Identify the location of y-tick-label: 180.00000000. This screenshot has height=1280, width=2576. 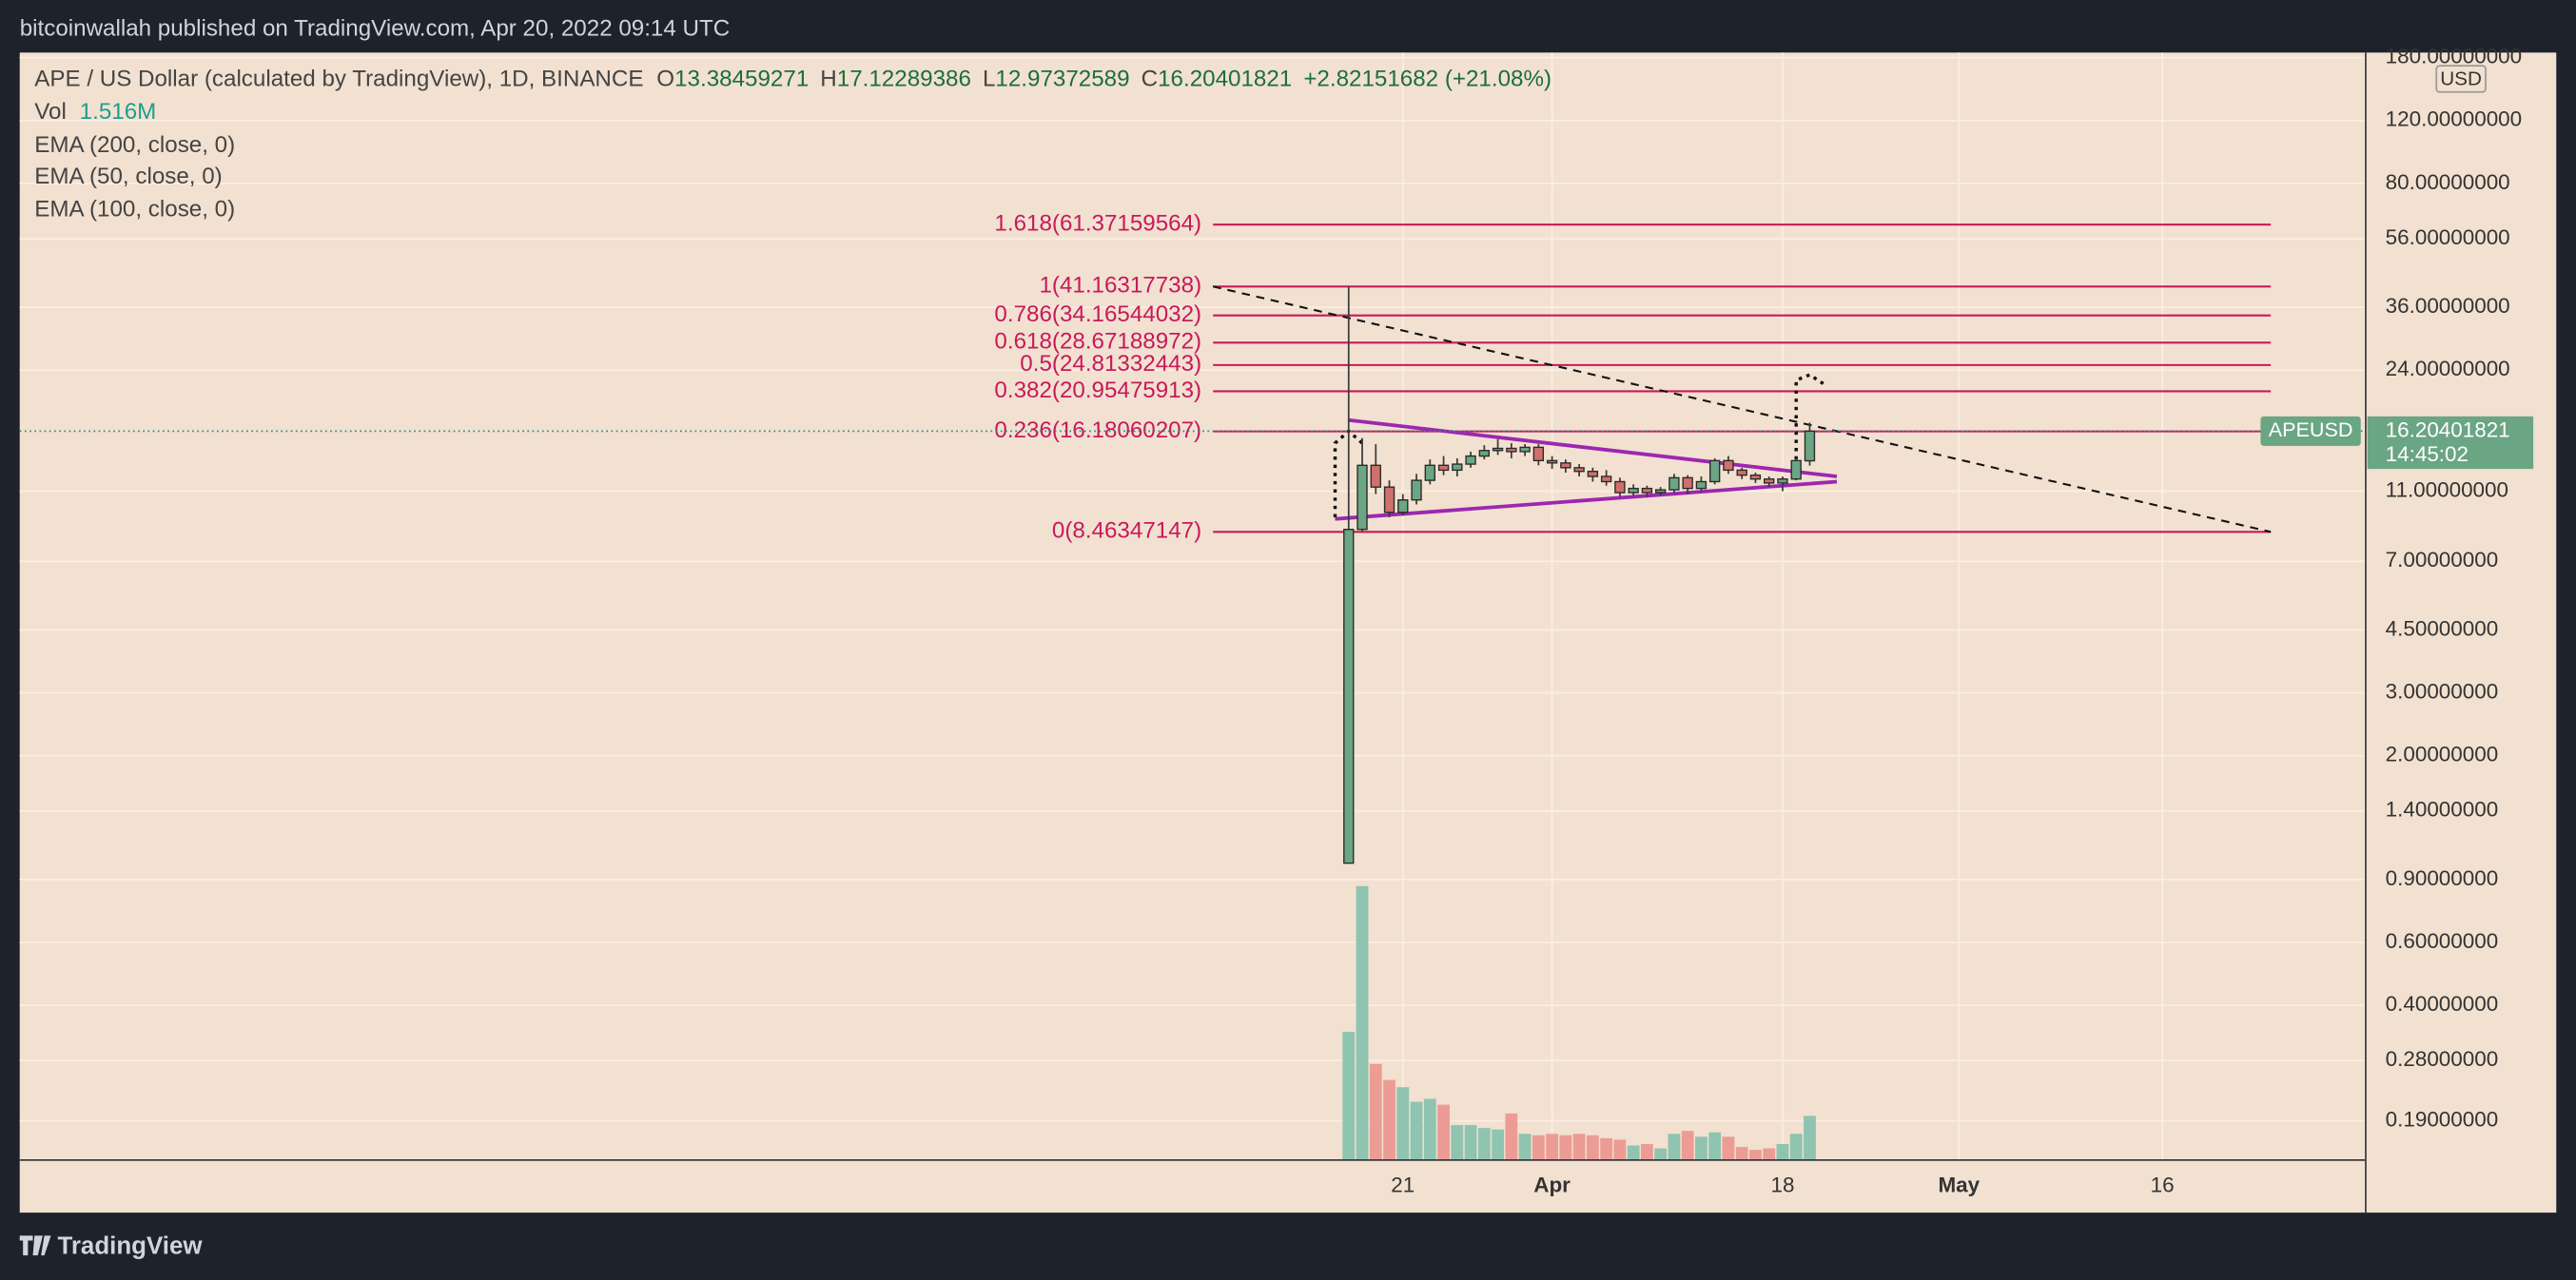
(2454, 56).